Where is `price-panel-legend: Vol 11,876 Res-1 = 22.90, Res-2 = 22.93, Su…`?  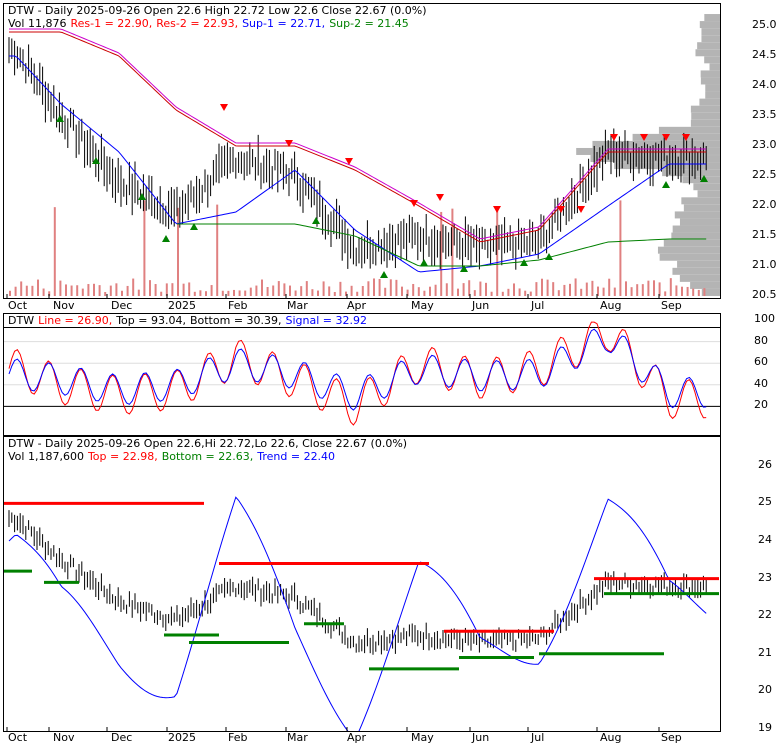 price-panel-legend: Vol 11,876 Res-1 = 22.90, Res-2 = 22.93, Su… is located at coordinates (210, 23).